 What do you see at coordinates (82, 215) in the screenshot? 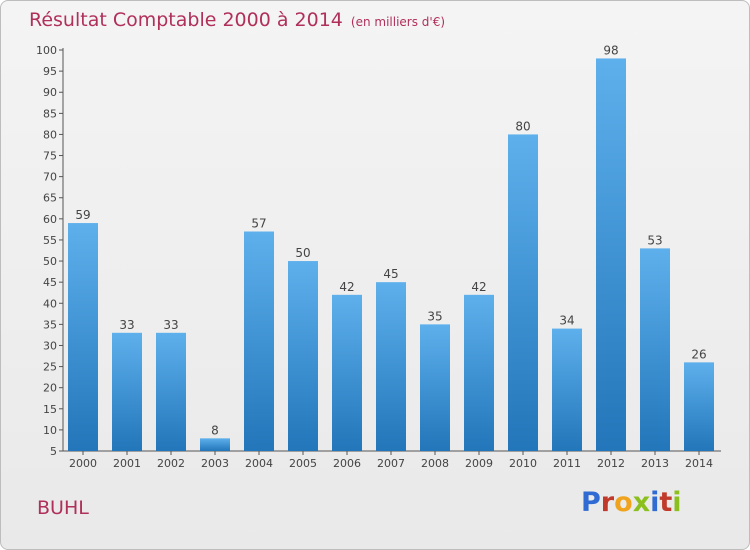
I see `data-label: 59` at bounding box center [82, 215].